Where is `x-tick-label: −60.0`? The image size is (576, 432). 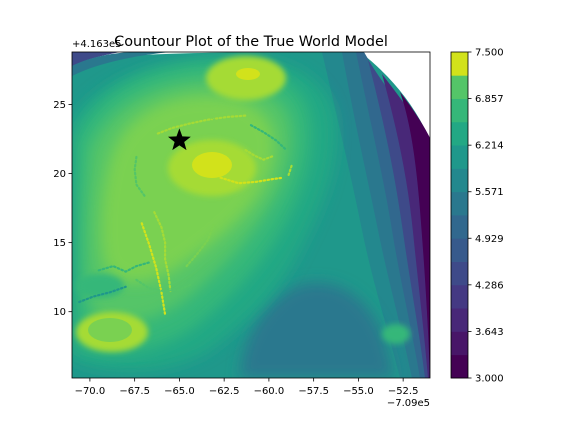
x-tick-label: −60.0 is located at coordinates (269, 391).